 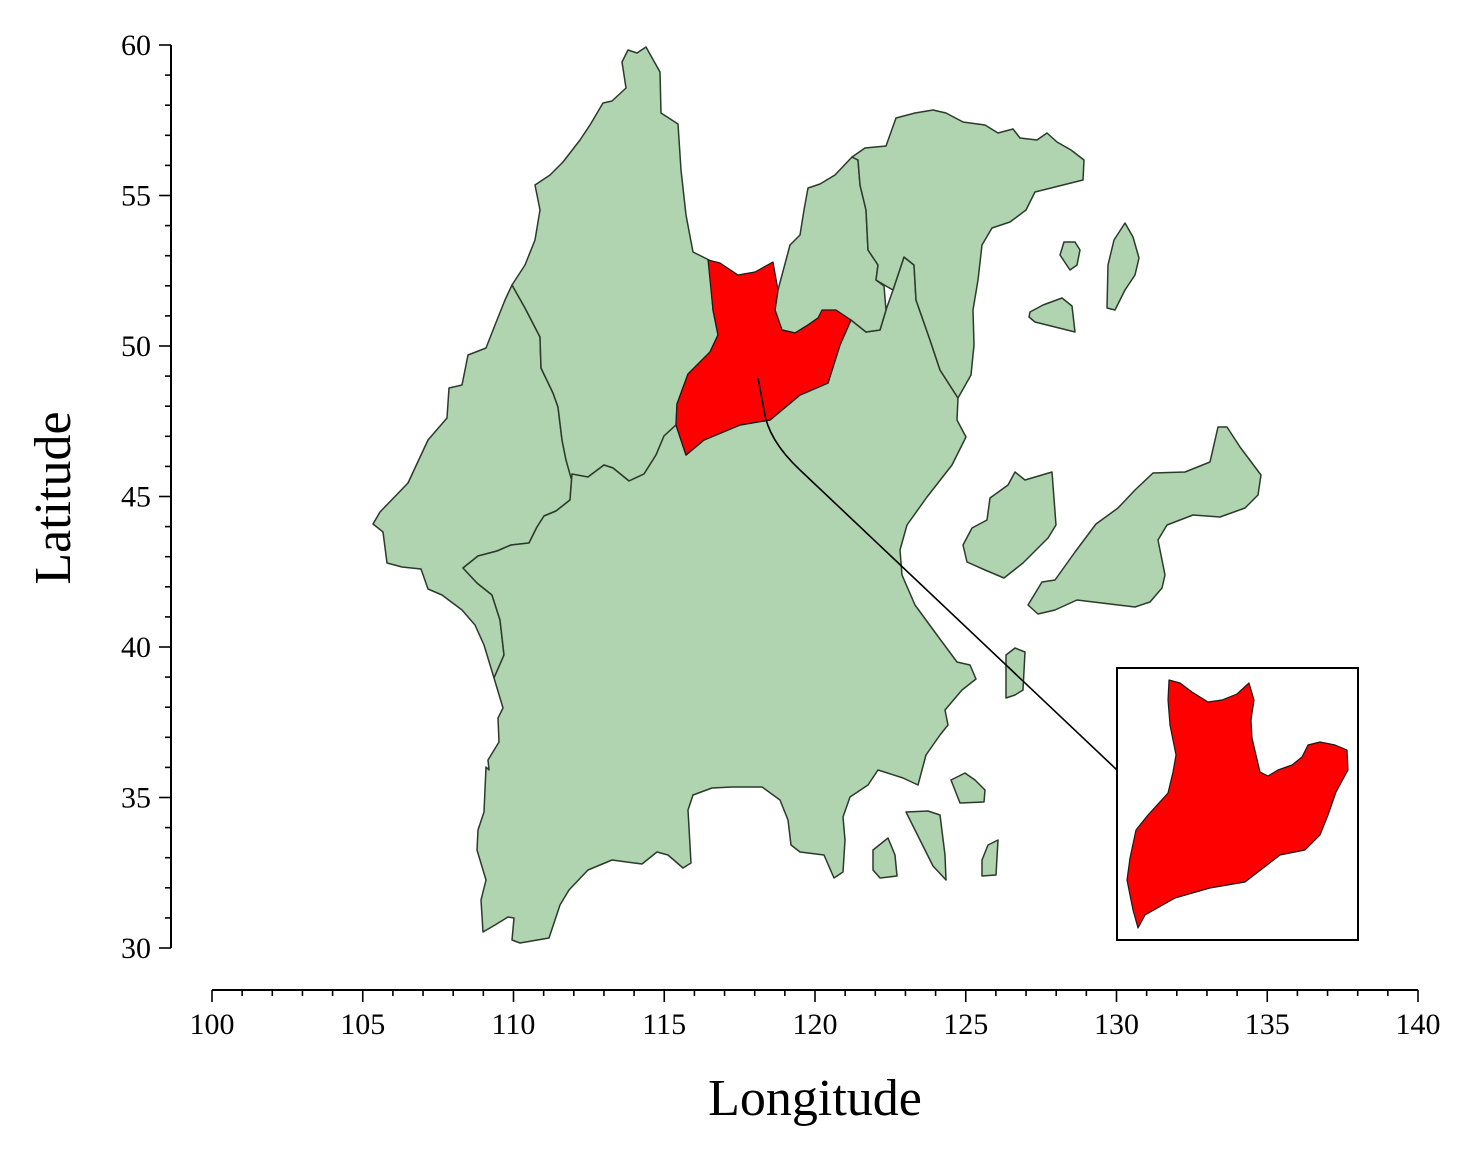 I want to click on x-tick-label: 115, so click(x=664, y=1024).